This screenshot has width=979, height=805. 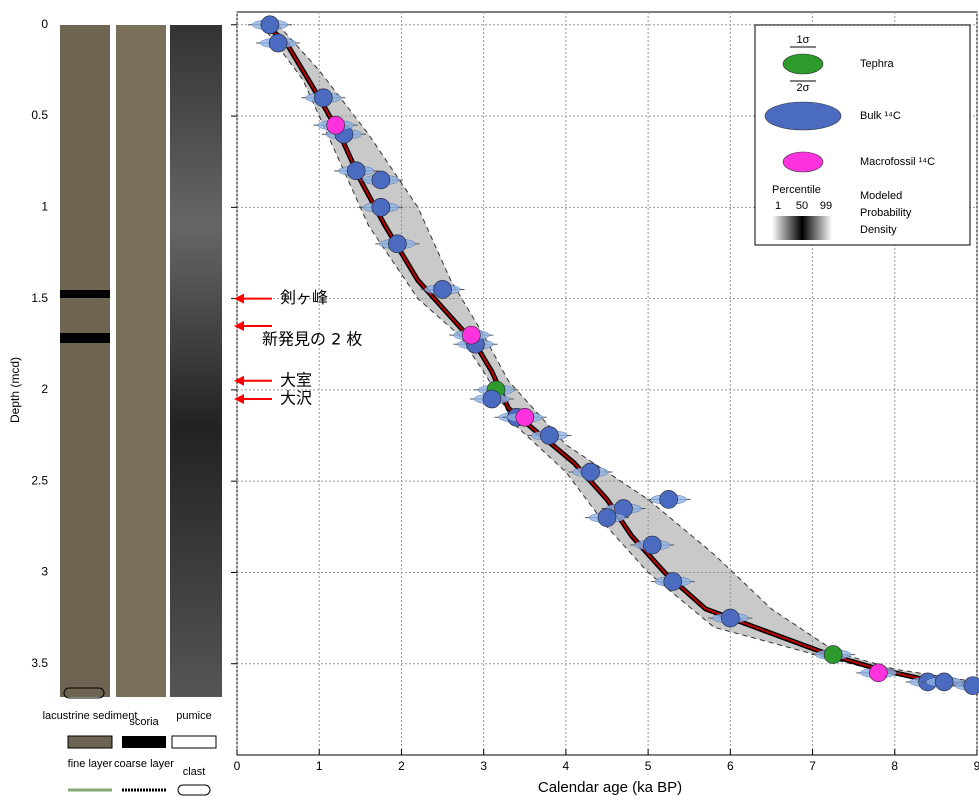 I want to click on legend-percentile-tick: 50, so click(x=802, y=206).